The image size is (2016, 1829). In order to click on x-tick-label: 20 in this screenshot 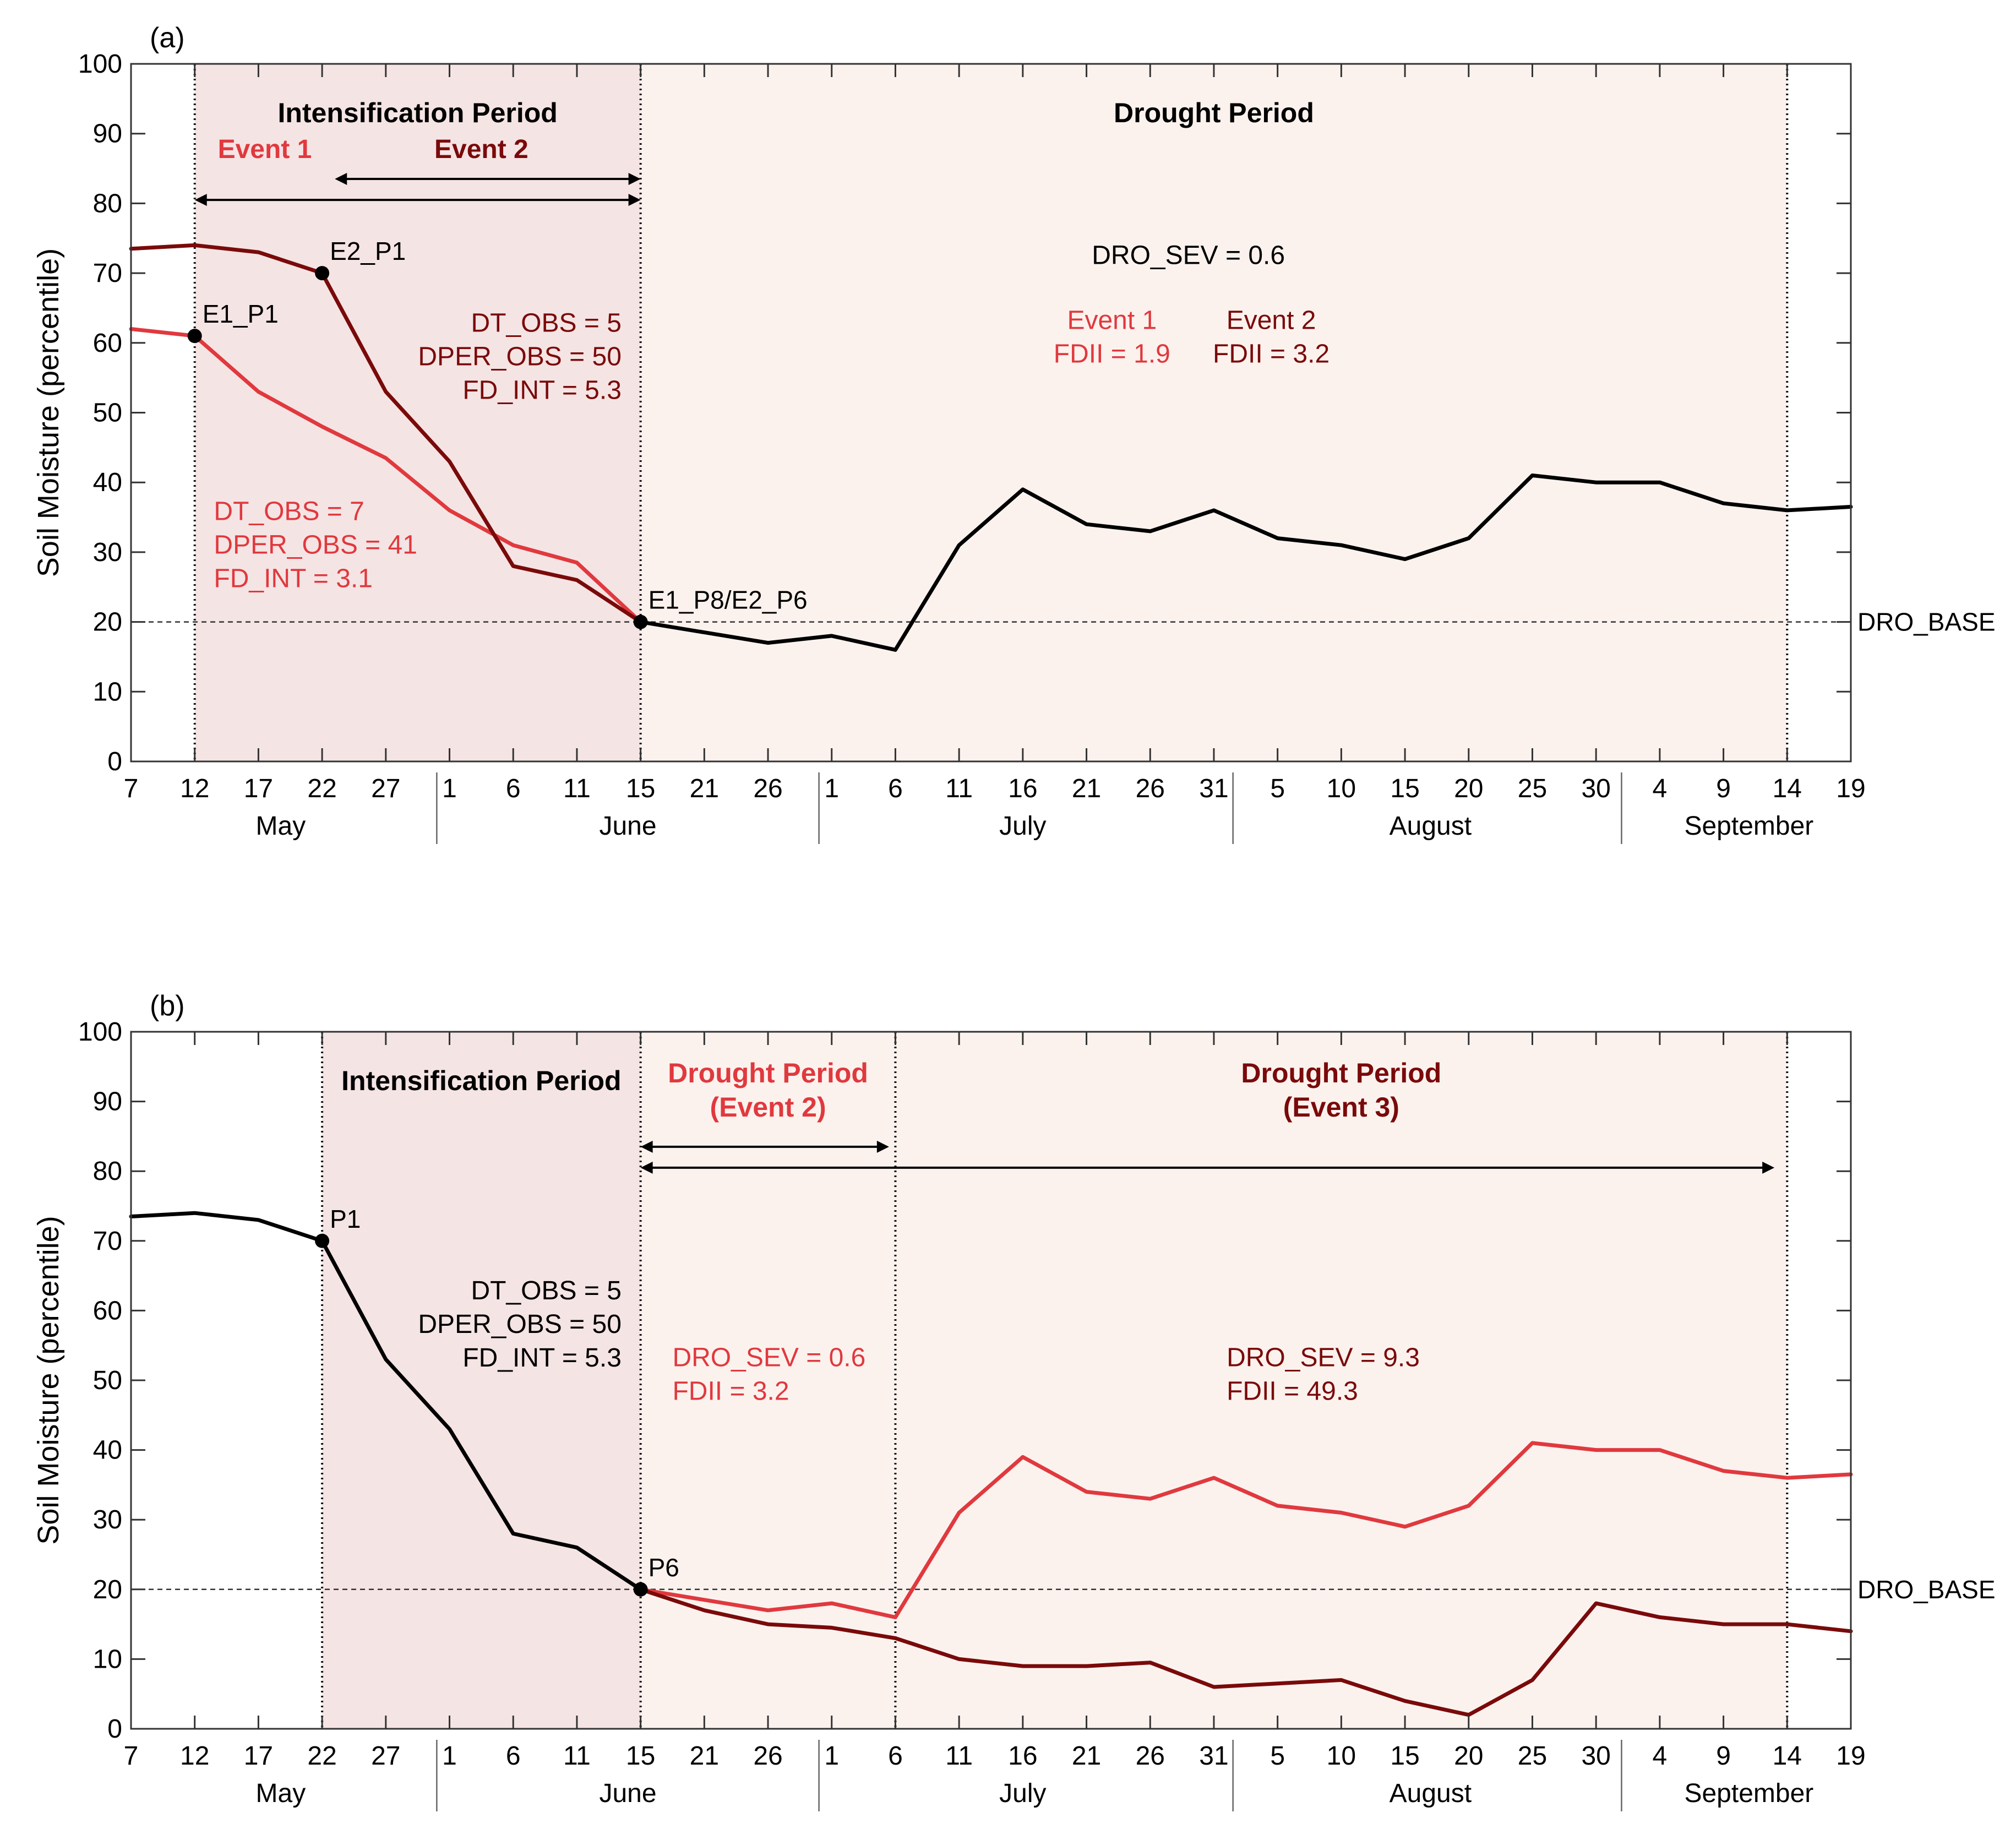, I will do `click(1468, 788)`.